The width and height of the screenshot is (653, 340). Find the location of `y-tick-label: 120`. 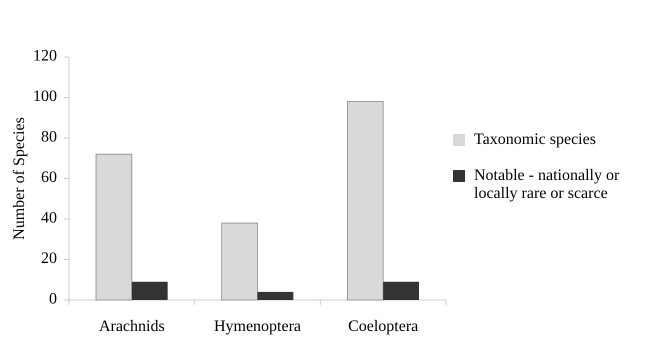

y-tick-label: 120 is located at coordinates (45, 56).